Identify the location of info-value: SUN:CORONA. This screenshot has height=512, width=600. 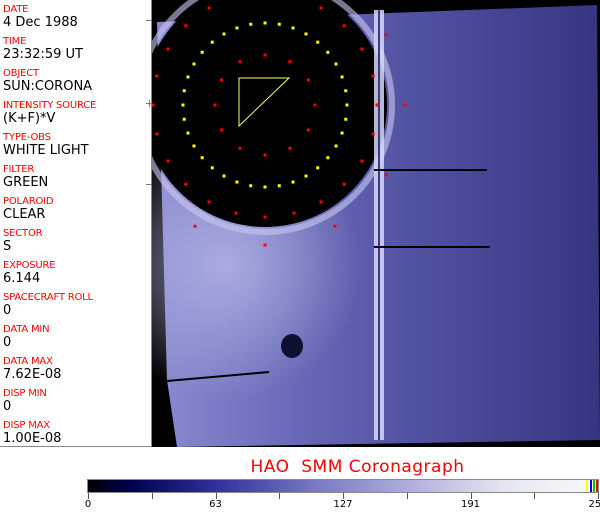
(48, 86).